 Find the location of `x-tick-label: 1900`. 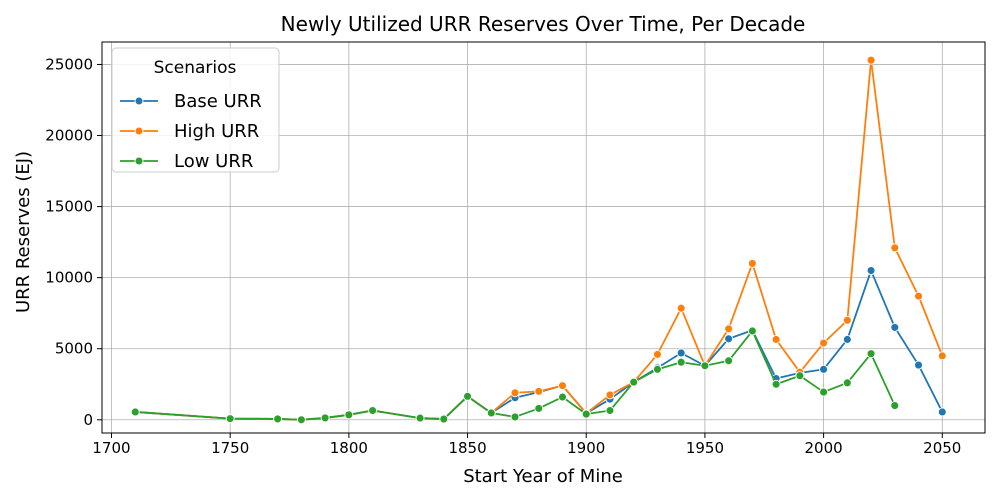

x-tick-label: 1900 is located at coordinates (586, 448).